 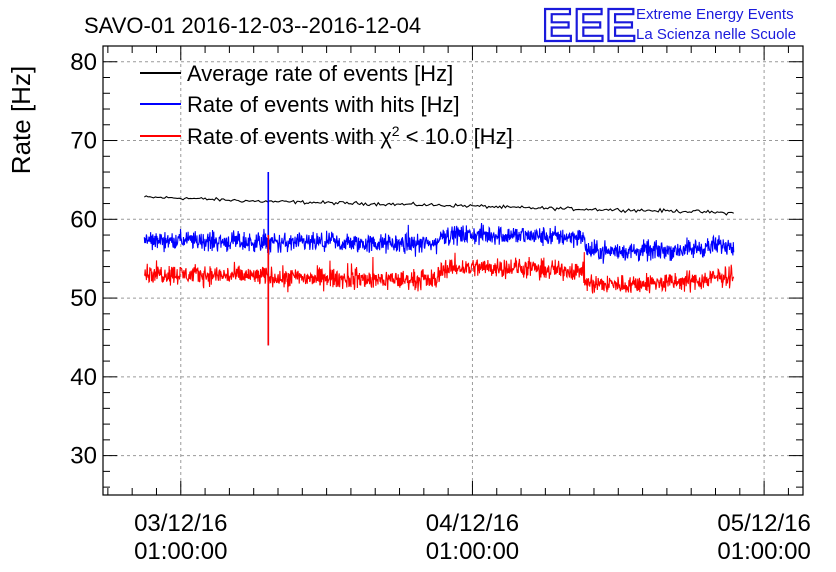 I want to click on x-tick-label-date: 03/12/16, so click(x=180, y=523).